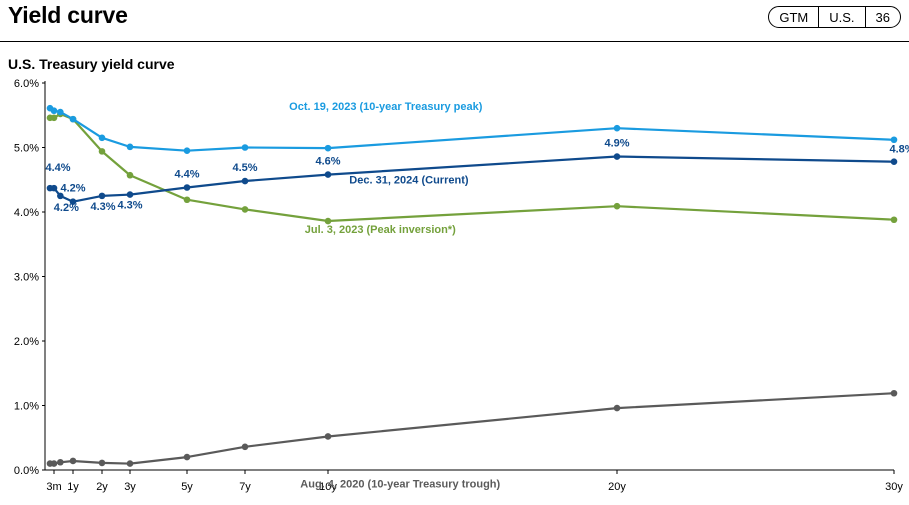  I want to click on x-tick-label: 5y, so click(187, 487).